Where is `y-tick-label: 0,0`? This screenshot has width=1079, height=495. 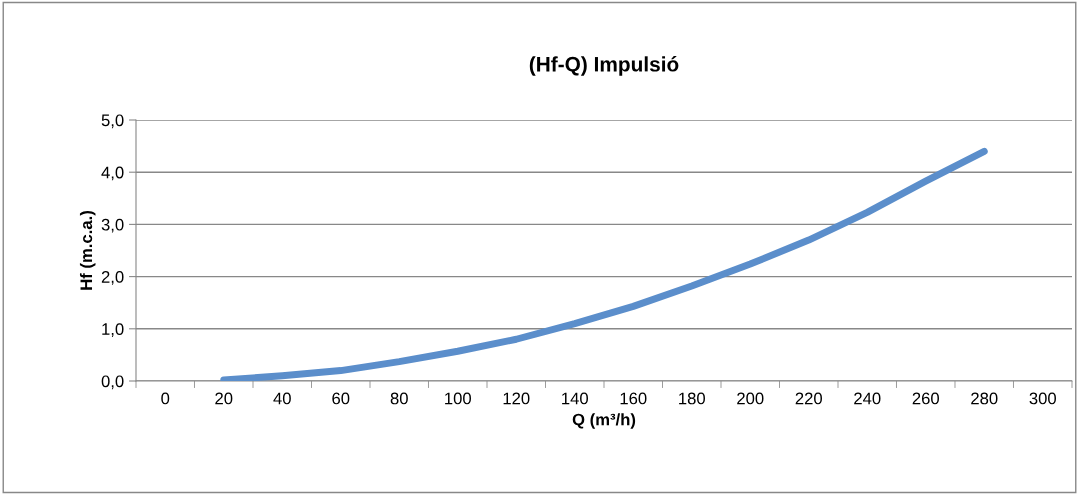
y-tick-label: 0,0 is located at coordinates (112, 382).